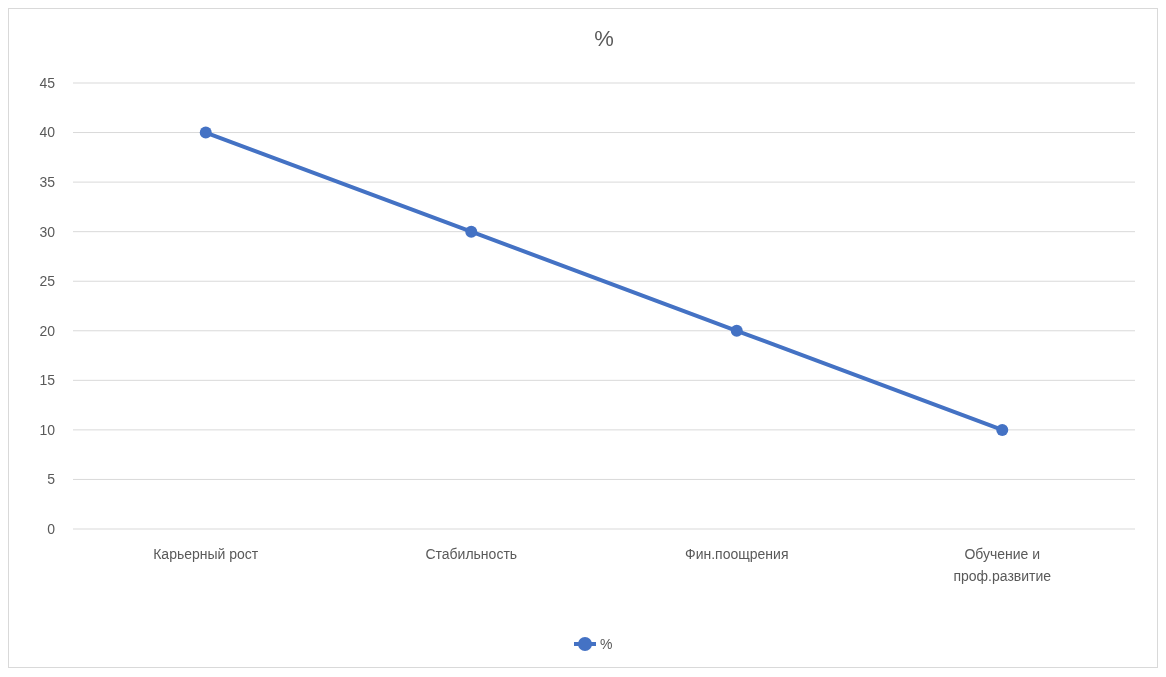 The height and width of the screenshot is (677, 1166). Describe the element at coordinates (206, 554) in the screenshot. I see `x-tick-label: Карьерный рост` at that location.